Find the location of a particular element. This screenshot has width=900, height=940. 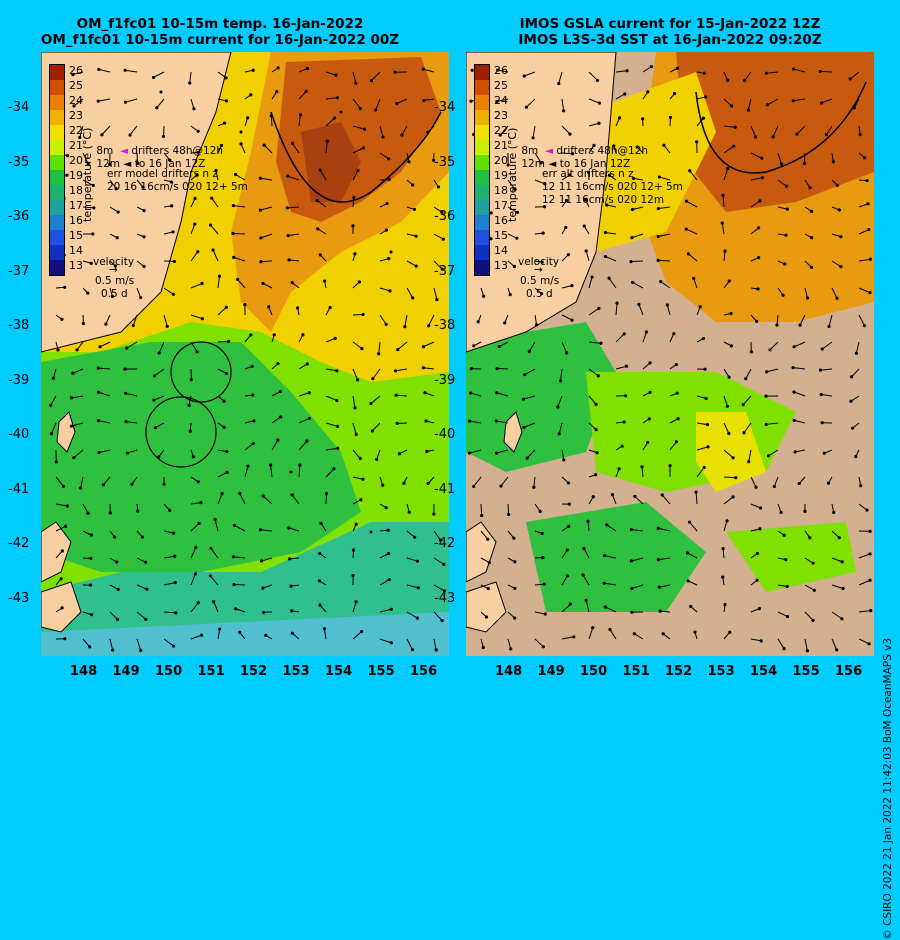

colorbar-tick-label: 19 is located at coordinates (501, 175).